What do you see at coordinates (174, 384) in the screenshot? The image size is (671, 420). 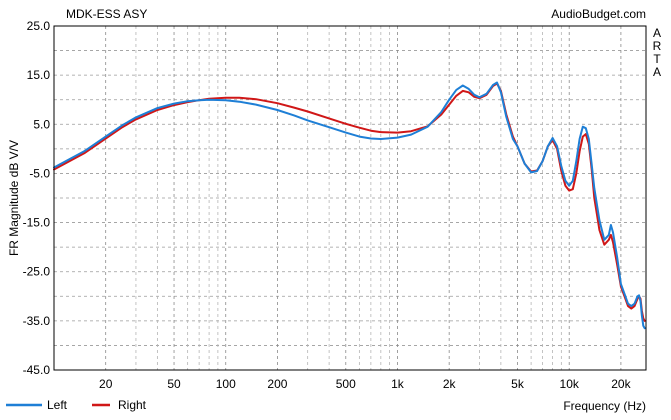 I see `x-tick-label: 50` at bounding box center [174, 384].